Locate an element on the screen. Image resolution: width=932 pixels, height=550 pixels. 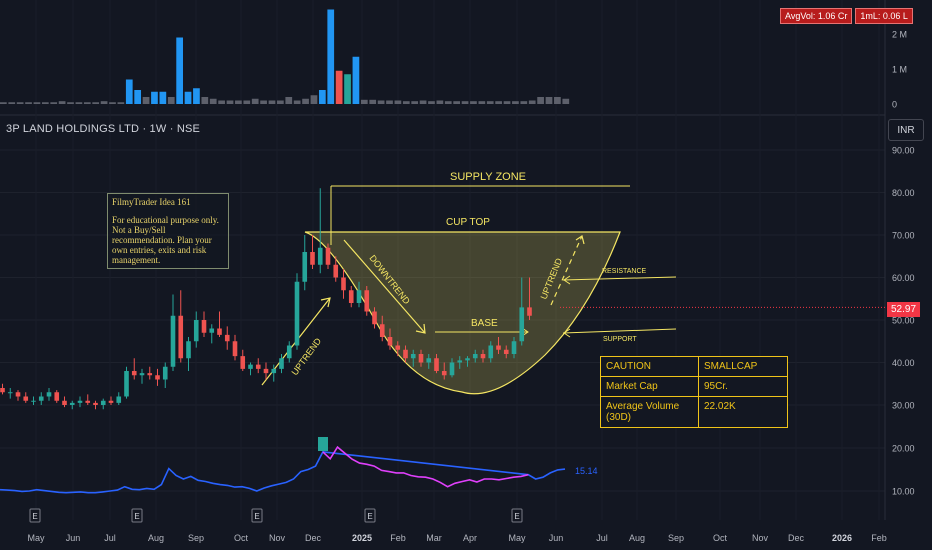
indicator-tick-label: 10.00 is located at coordinates (903, 492).